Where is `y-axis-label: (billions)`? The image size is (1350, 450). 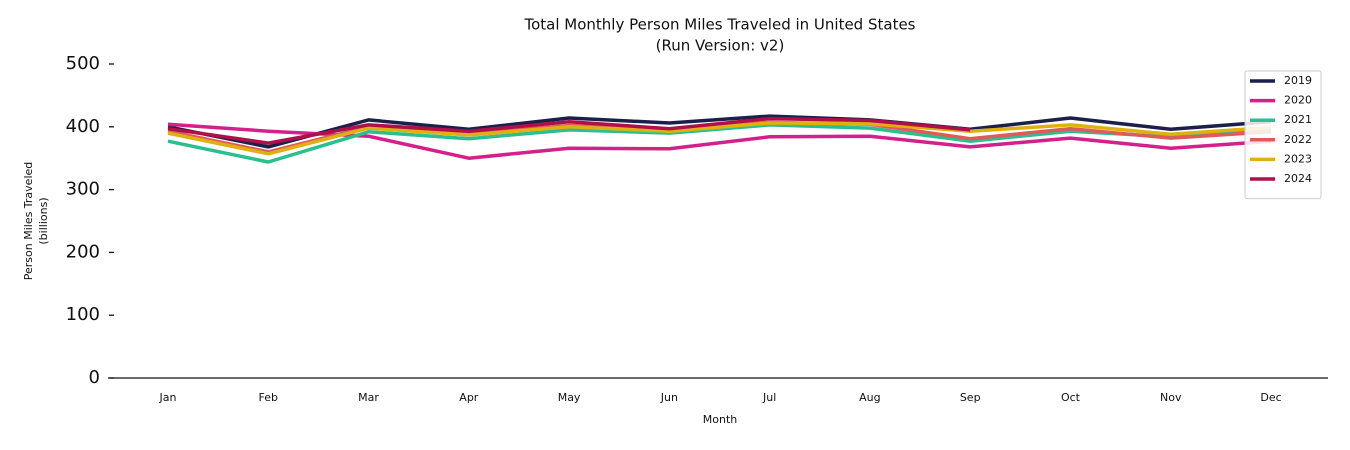
y-axis-label: (billions) is located at coordinates (43, 220).